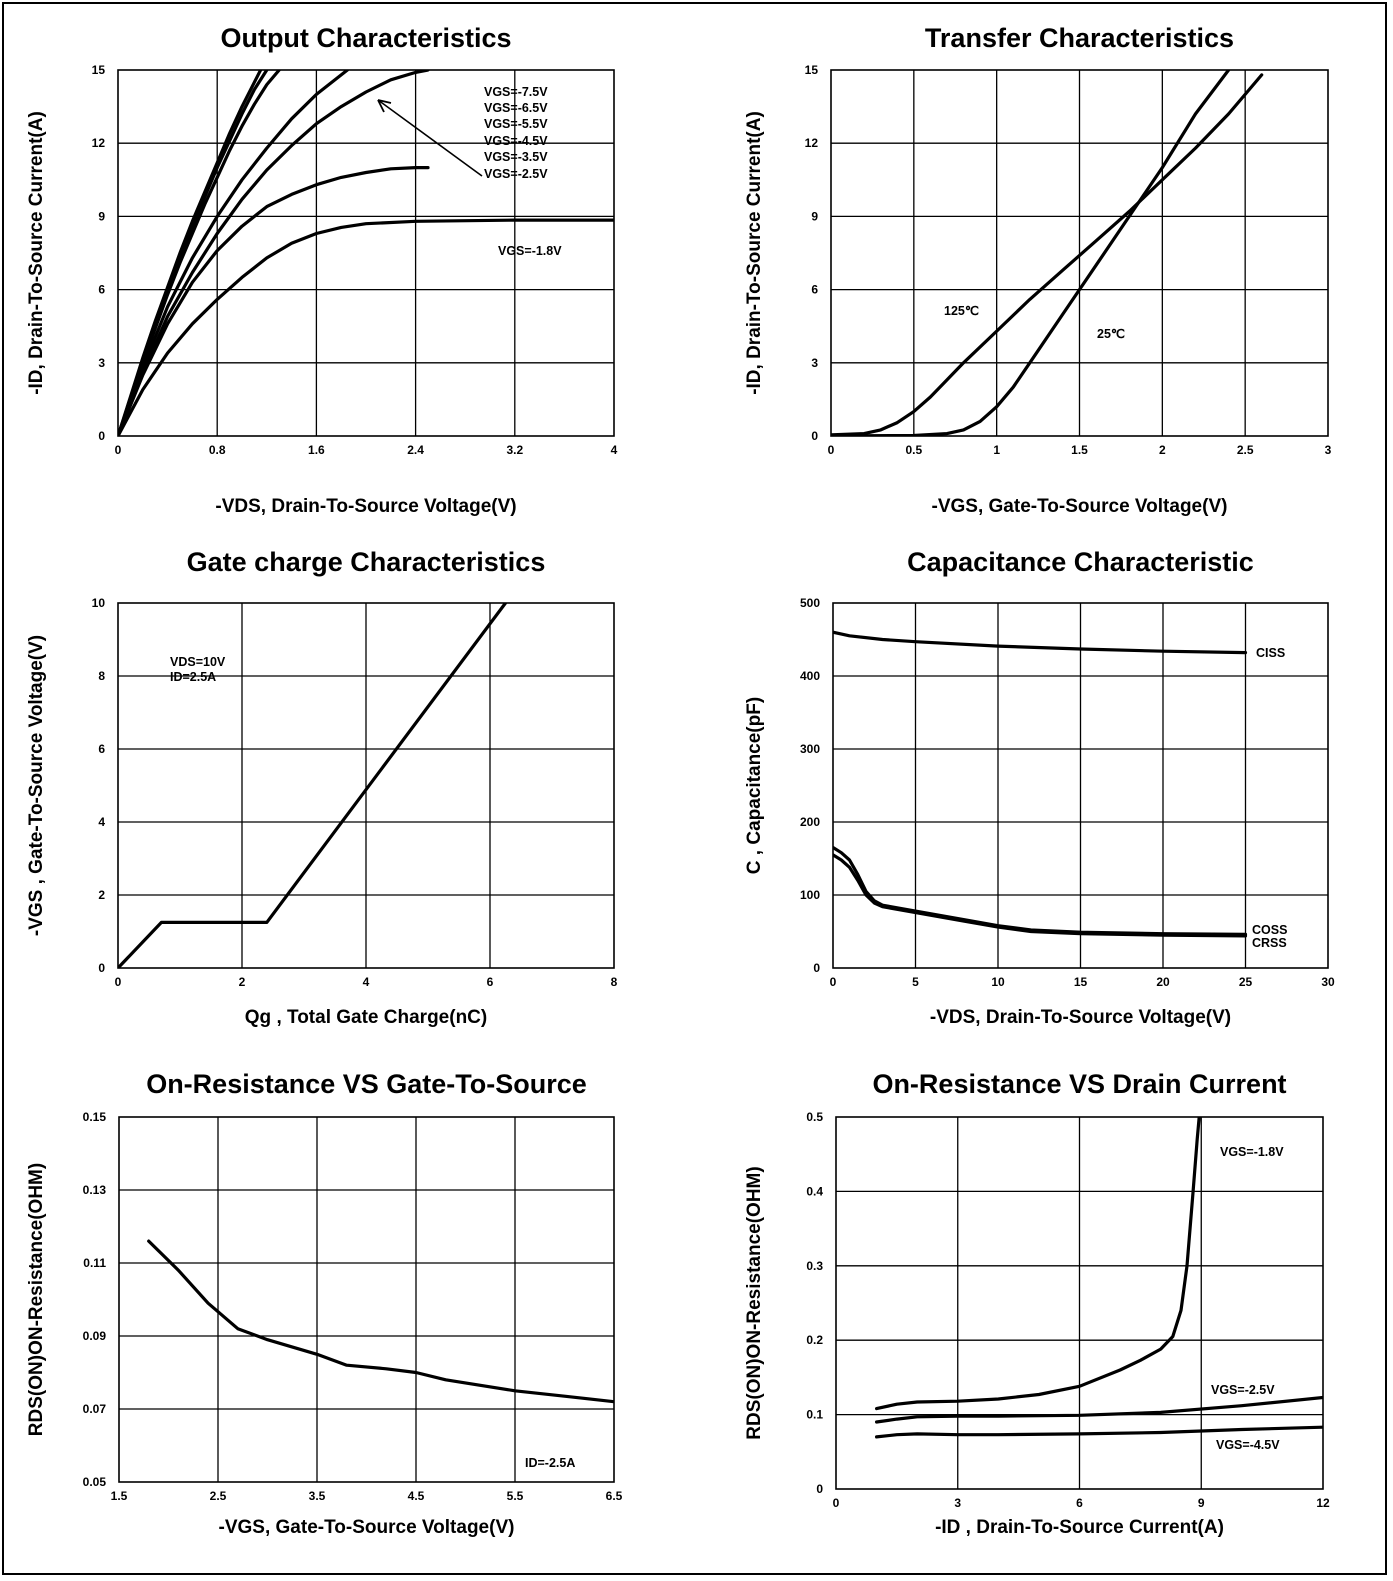 This screenshot has height=1581, width=1393. I want to click on x-axis-label: -ID , Drain-To-Source Current(A), so click(1079, 1527).